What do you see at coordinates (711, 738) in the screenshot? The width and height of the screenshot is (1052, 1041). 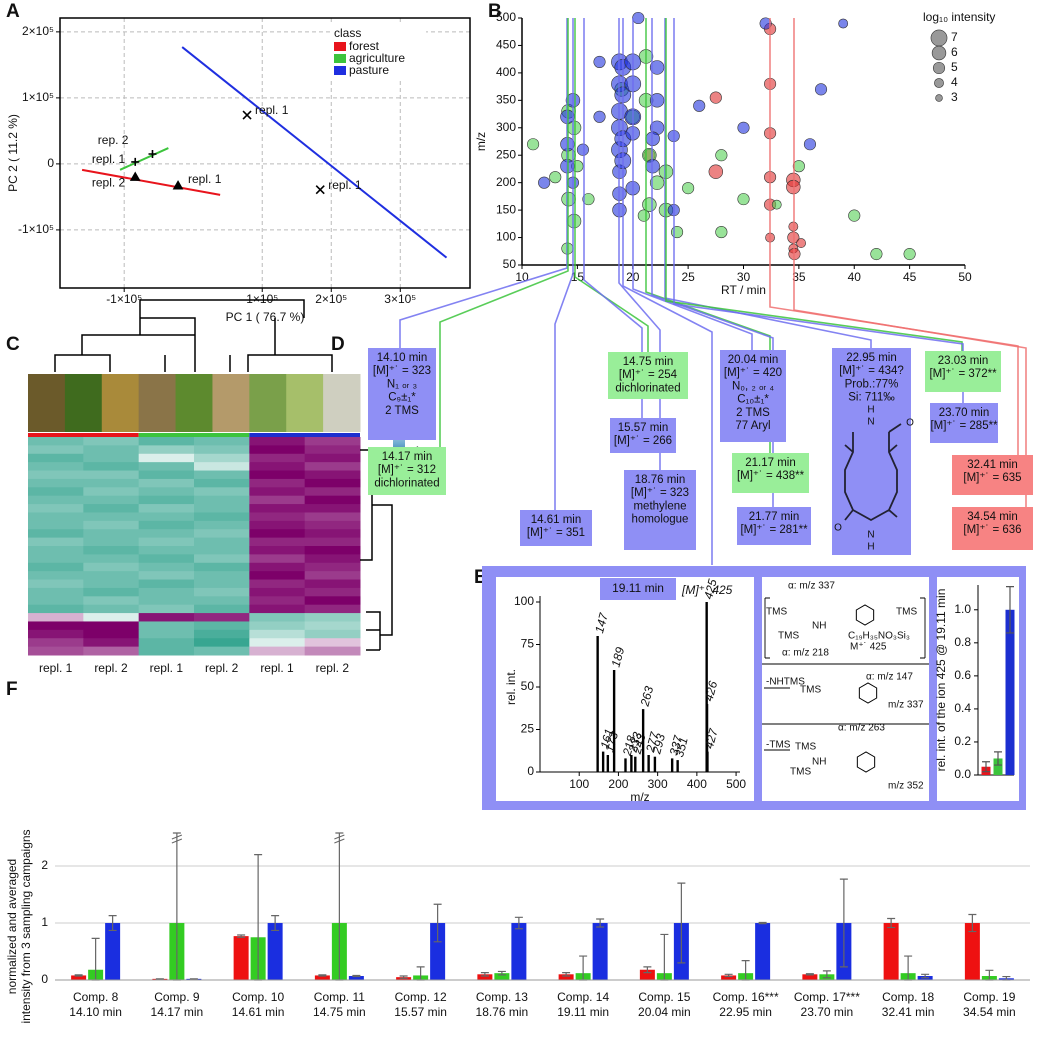 I see `peak-label: 427` at bounding box center [711, 738].